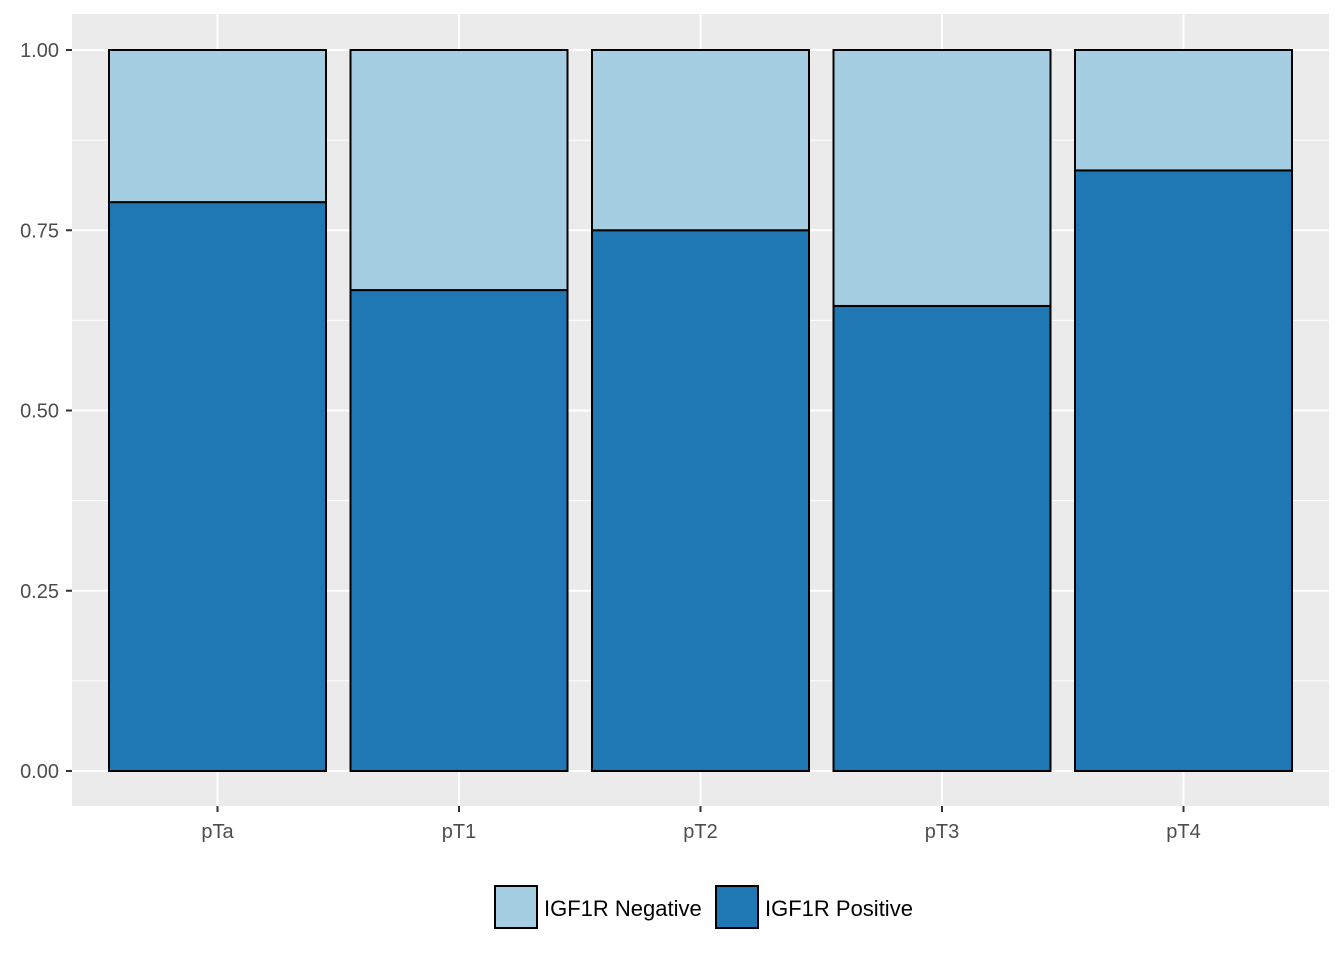  I want to click on legend-label: IGF1R Negative, so click(623, 908).